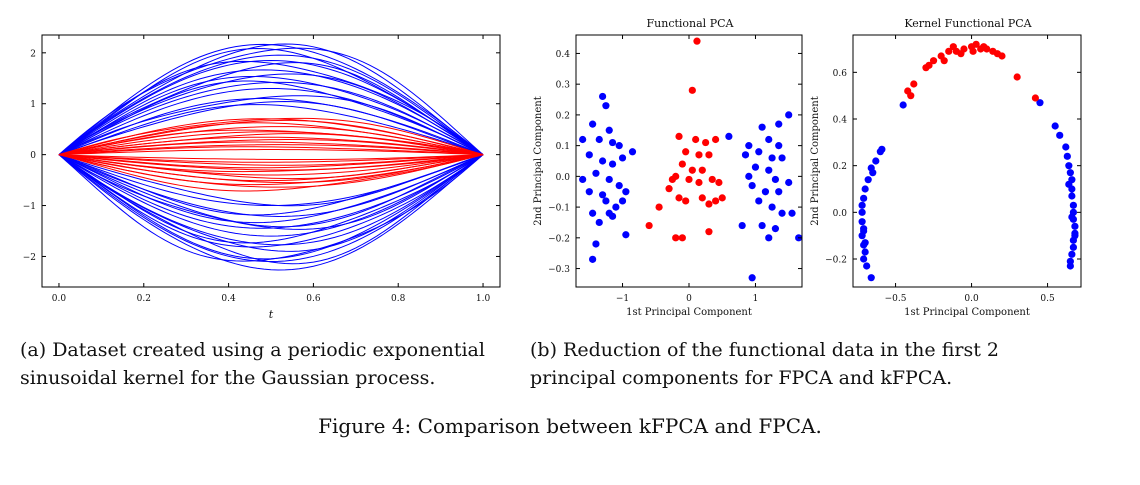 This screenshot has width=1140, height=485. I want to click on y-tick-label: 0.6, so click(840, 74).